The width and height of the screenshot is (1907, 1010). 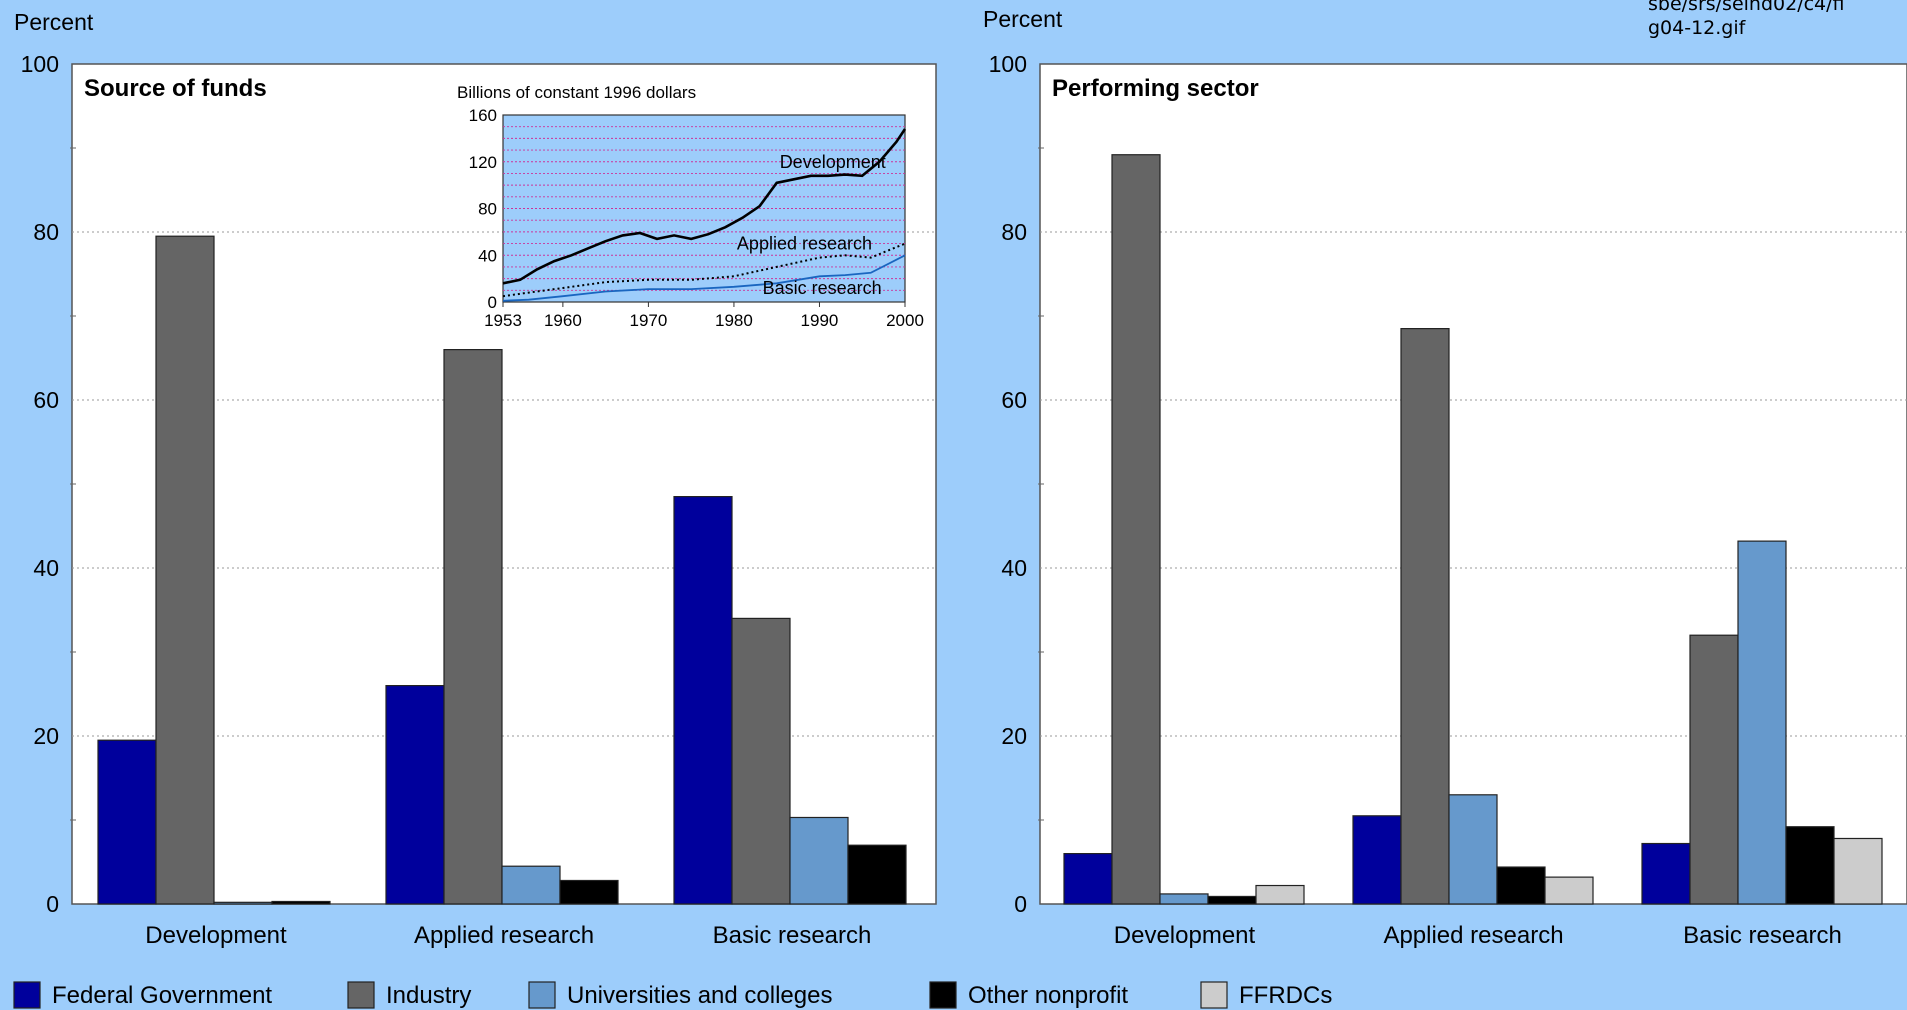 What do you see at coordinates (1746, 19) in the screenshot?
I see `source-filename-note: sbe/srs/seind02/c4/fi g04-12.gif` at bounding box center [1746, 19].